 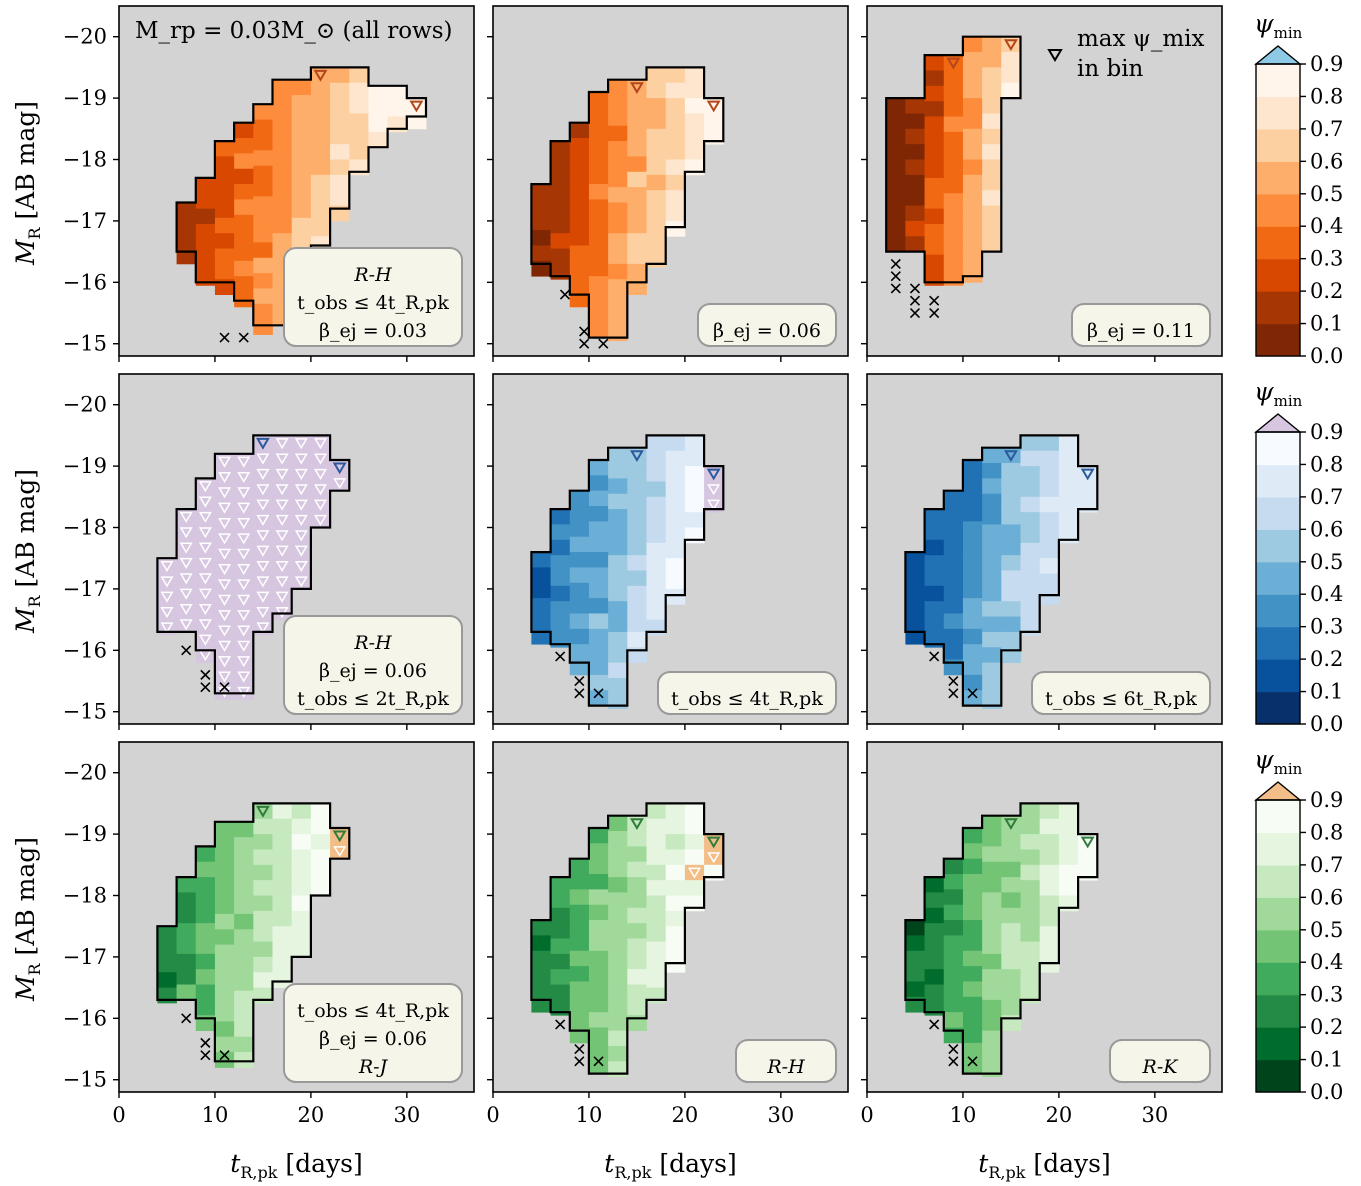 I want to click on parameter-label-line: R-J, so click(x=373, y=1067).